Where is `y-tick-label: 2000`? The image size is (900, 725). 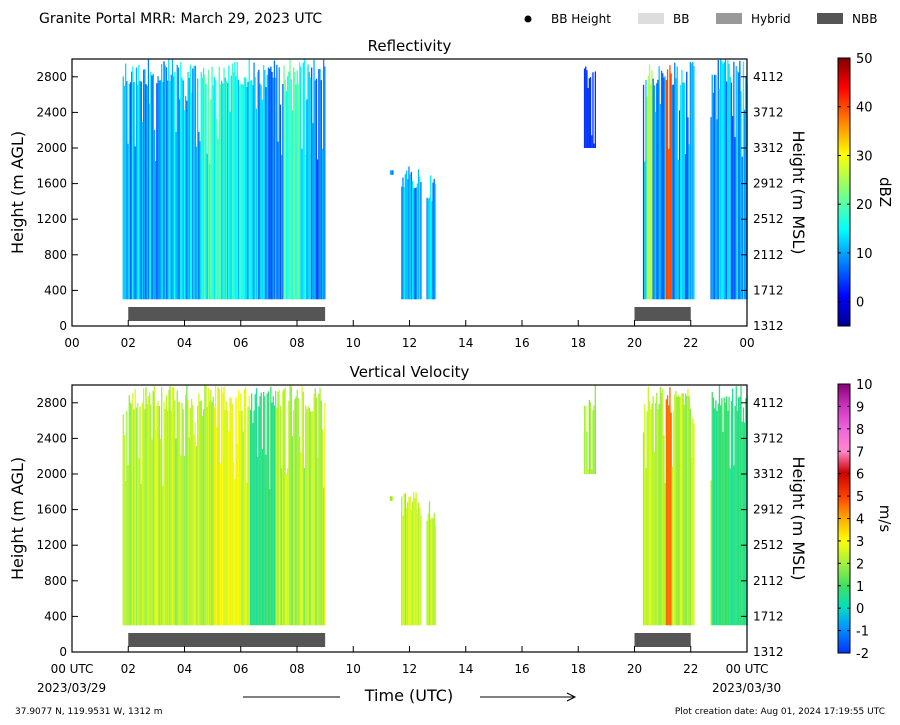
y-tick-label: 2000 is located at coordinates (51, 148).